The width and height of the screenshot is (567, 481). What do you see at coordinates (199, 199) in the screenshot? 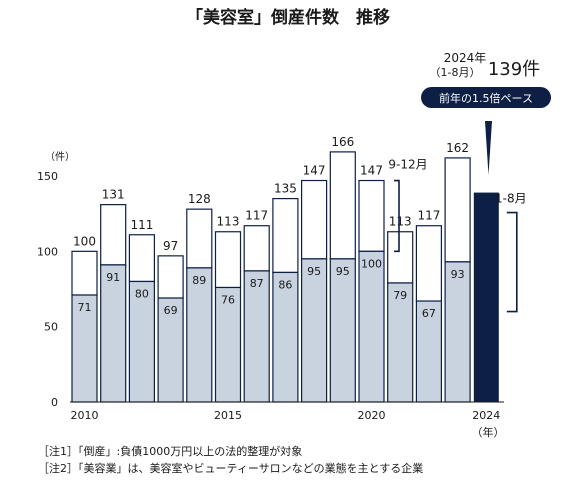
I see `bar-total-label: 128` at bounding box center [199, 199].